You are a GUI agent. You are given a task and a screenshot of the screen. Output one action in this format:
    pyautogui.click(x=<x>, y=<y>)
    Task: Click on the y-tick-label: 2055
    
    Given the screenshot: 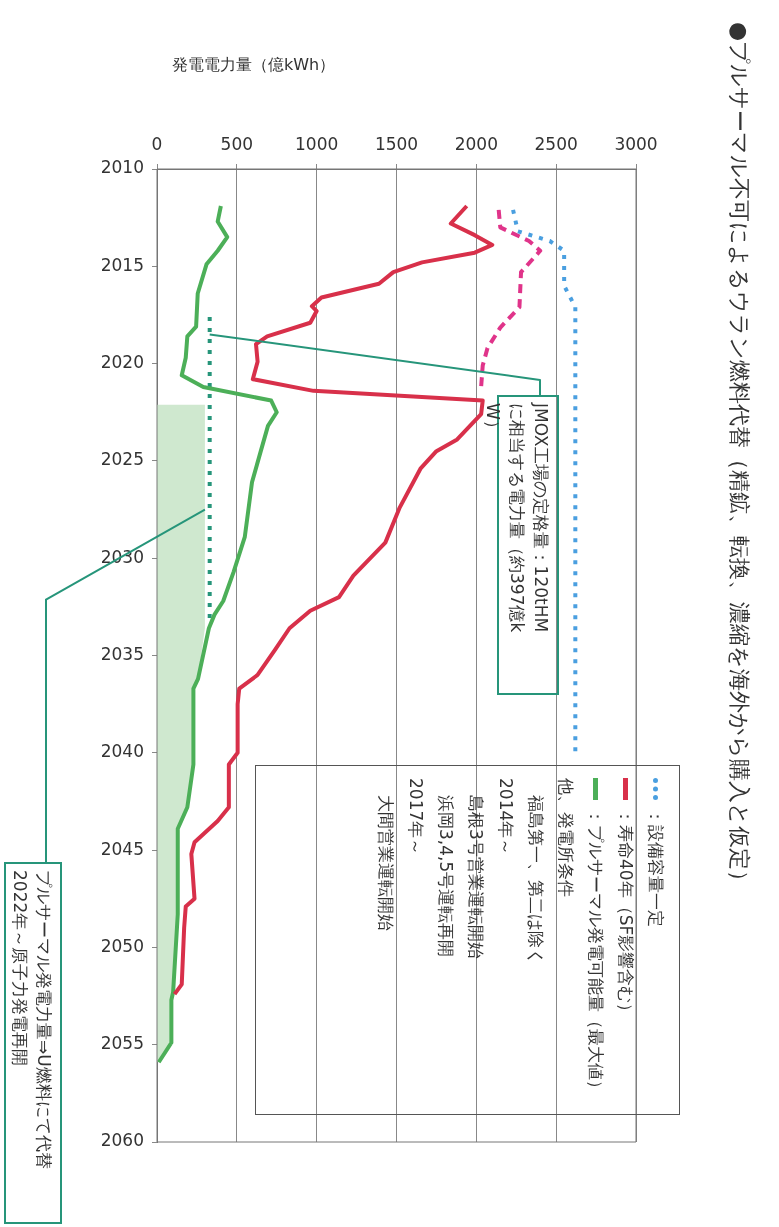 What is the action you would take?
    pyautogui.click(x=122, y=1043)
    